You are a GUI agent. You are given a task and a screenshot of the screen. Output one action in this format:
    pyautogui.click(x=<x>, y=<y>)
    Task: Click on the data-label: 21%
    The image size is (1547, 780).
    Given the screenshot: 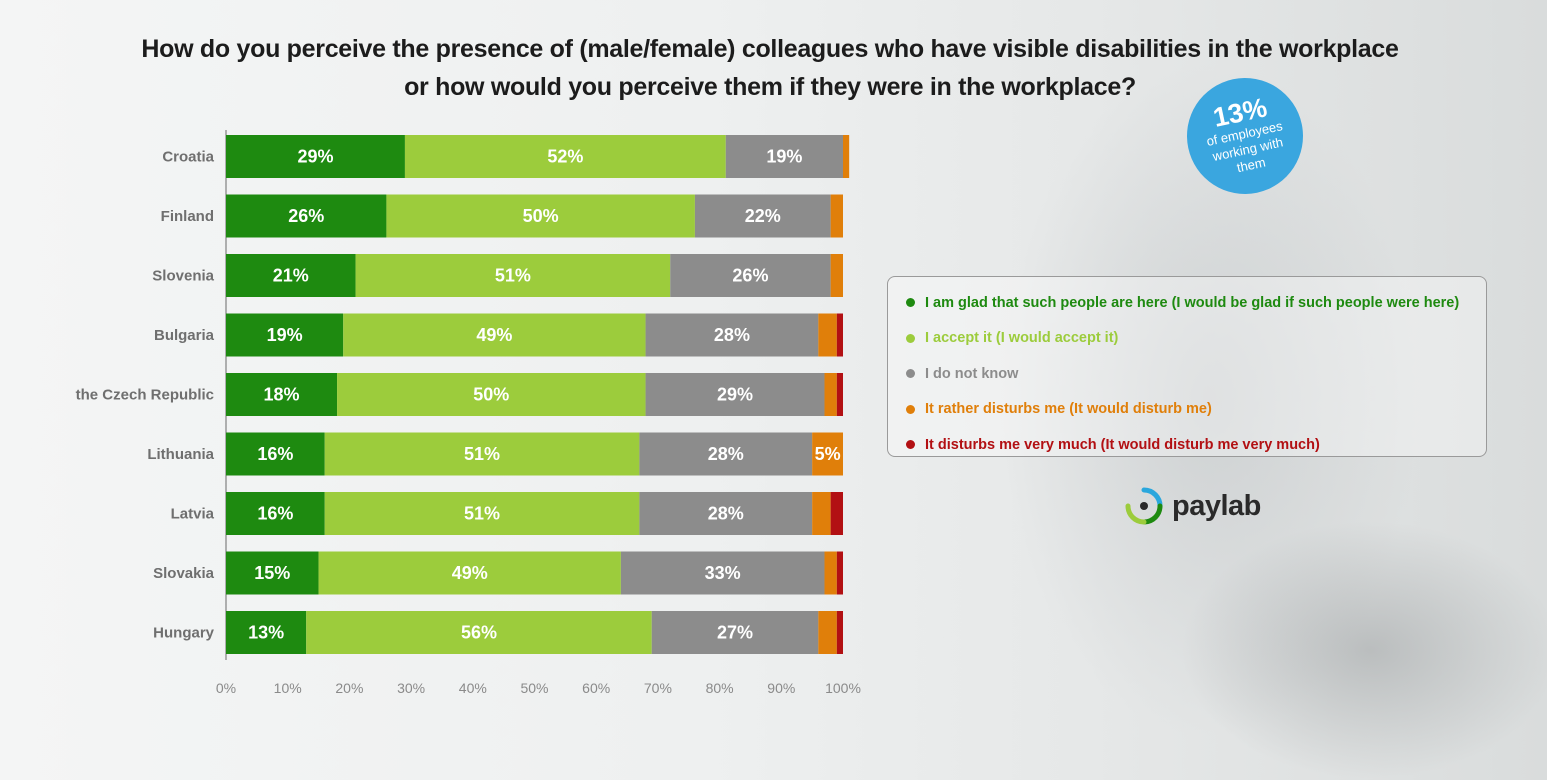 What is the action you would take?
    pyautogui.click(x=291, y=276)
    